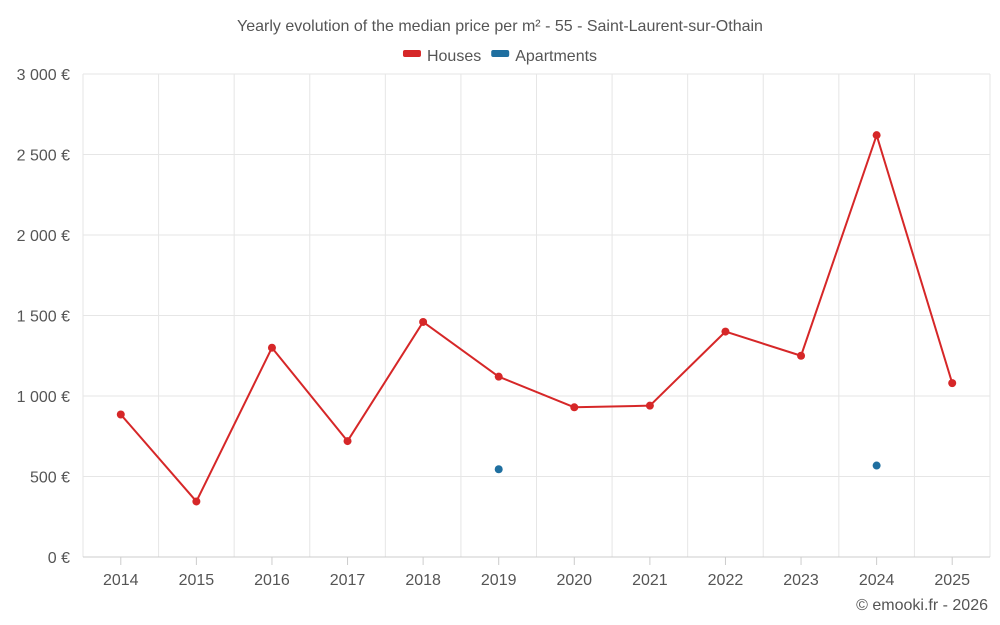 The height and width of the screenshot is (625, 1000). Describe the element at coordinates (348, 580) in the screenshot. I see `x-tick-label: 2017` at that location.